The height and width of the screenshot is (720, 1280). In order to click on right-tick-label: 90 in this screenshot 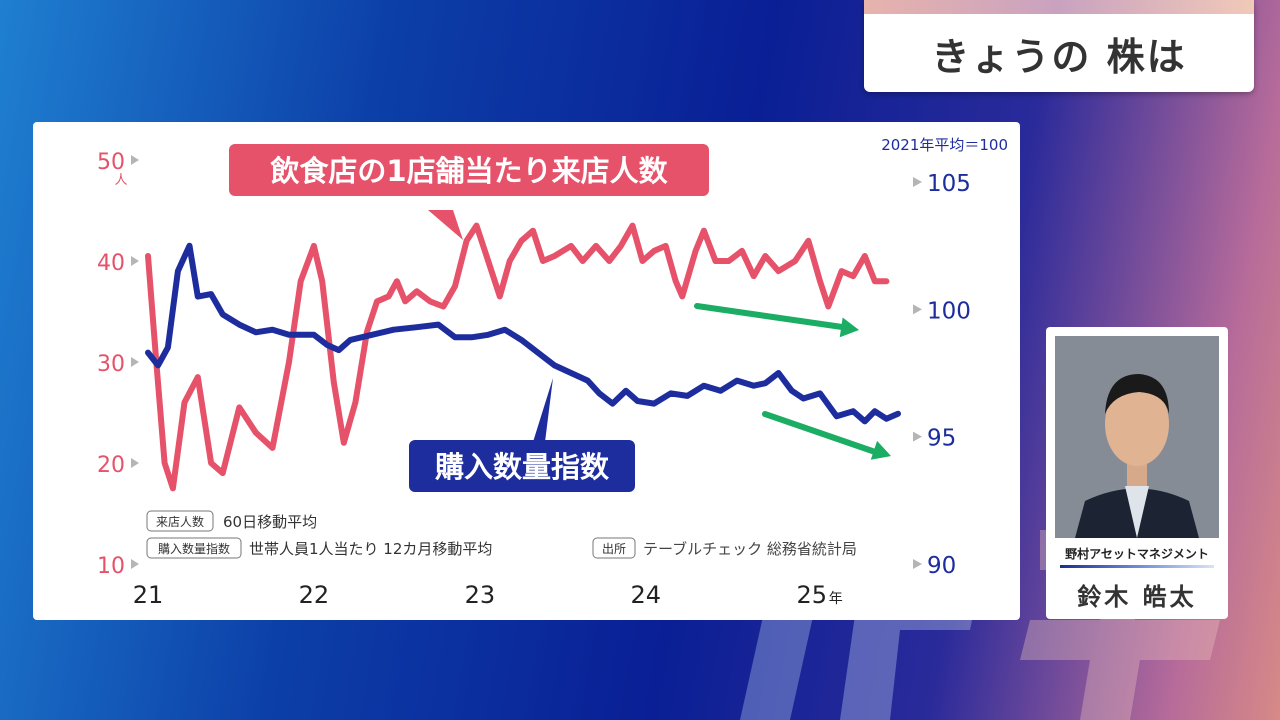, I will do `click(941, 566)`.